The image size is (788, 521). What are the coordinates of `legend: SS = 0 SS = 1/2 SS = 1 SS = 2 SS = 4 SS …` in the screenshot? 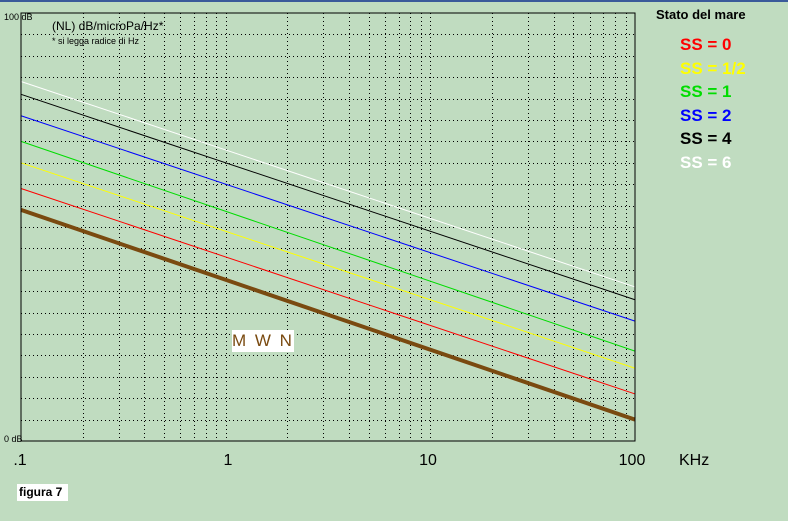 It's located at (713, 104).